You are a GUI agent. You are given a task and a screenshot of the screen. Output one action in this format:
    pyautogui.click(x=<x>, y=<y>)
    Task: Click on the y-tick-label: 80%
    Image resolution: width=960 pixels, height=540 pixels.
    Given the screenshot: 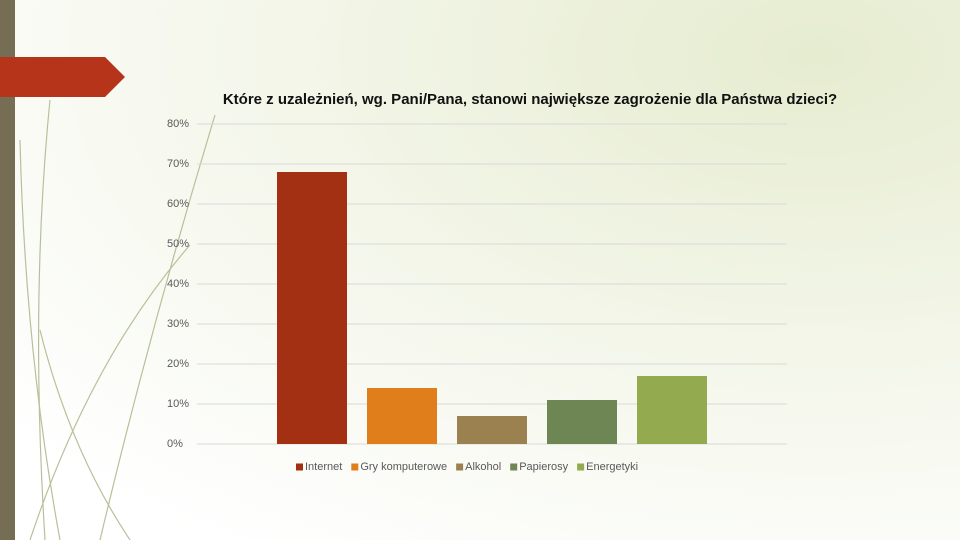 What is the action you would take?
    pyautogui.click(x=178, y=124)
    